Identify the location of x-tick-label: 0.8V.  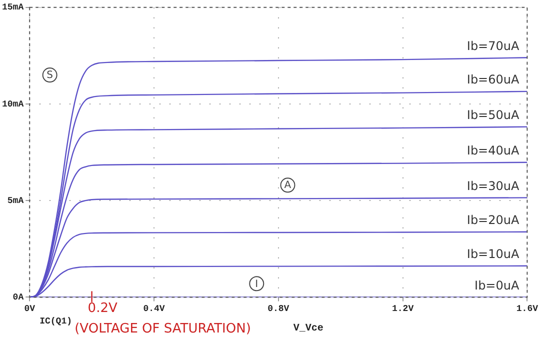
(279, 309).